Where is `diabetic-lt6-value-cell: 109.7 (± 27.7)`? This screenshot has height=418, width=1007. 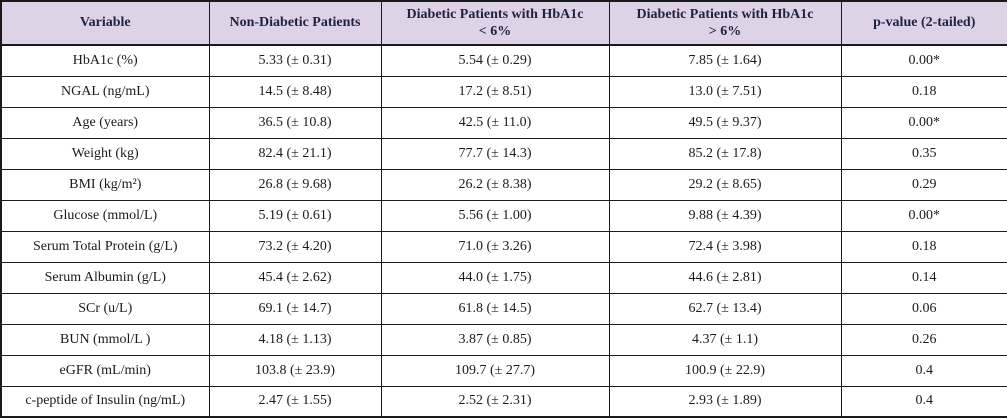
diabetic-lt6-value-cell: 109.7 (± 27.7) is located at coordinates (495, 370).